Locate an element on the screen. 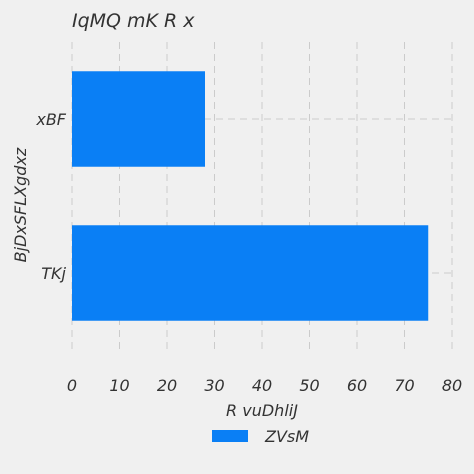 The image size is (474, 474). y-tick-labels: xBF TKj is located at coordinates (50, 196).